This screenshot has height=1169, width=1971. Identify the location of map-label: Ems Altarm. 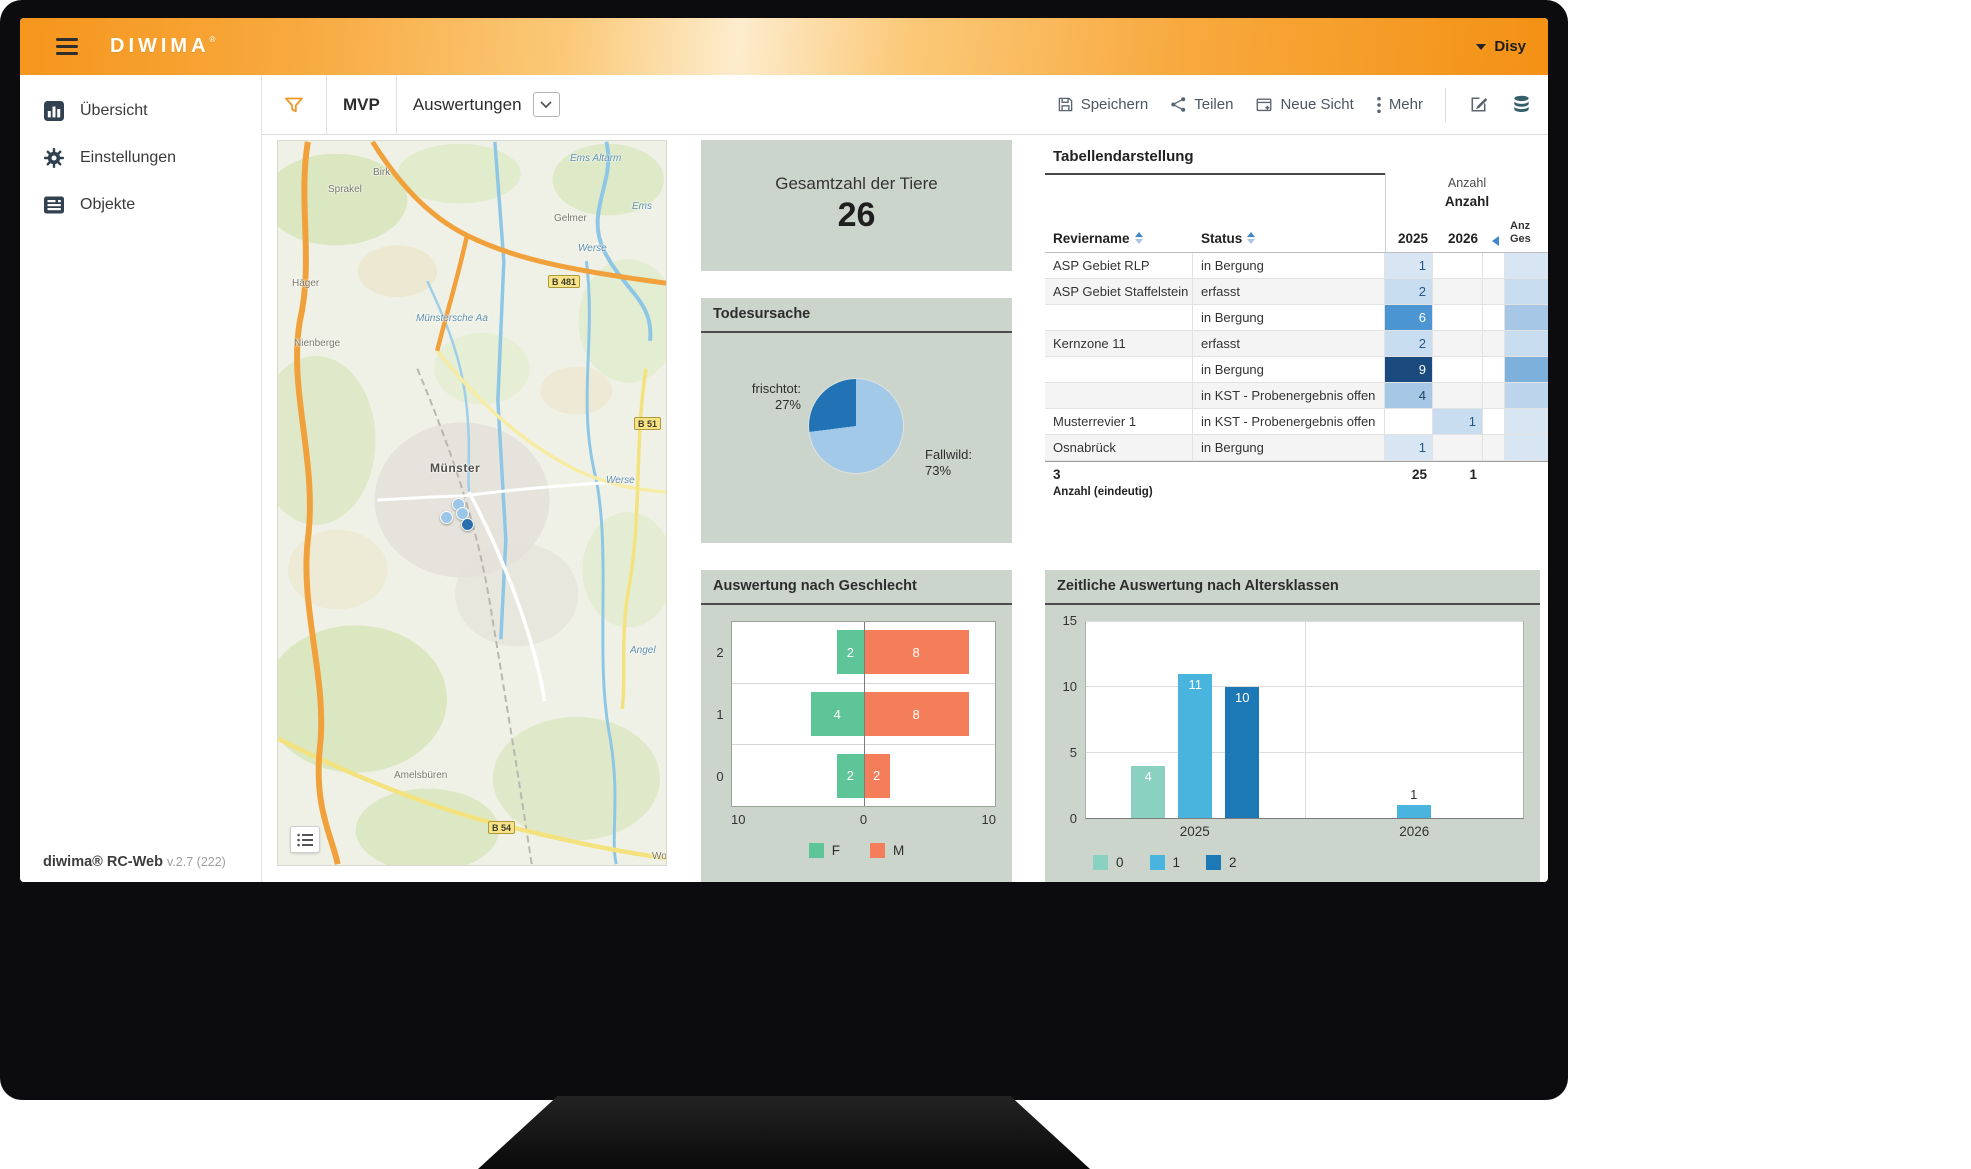
(596, 158).